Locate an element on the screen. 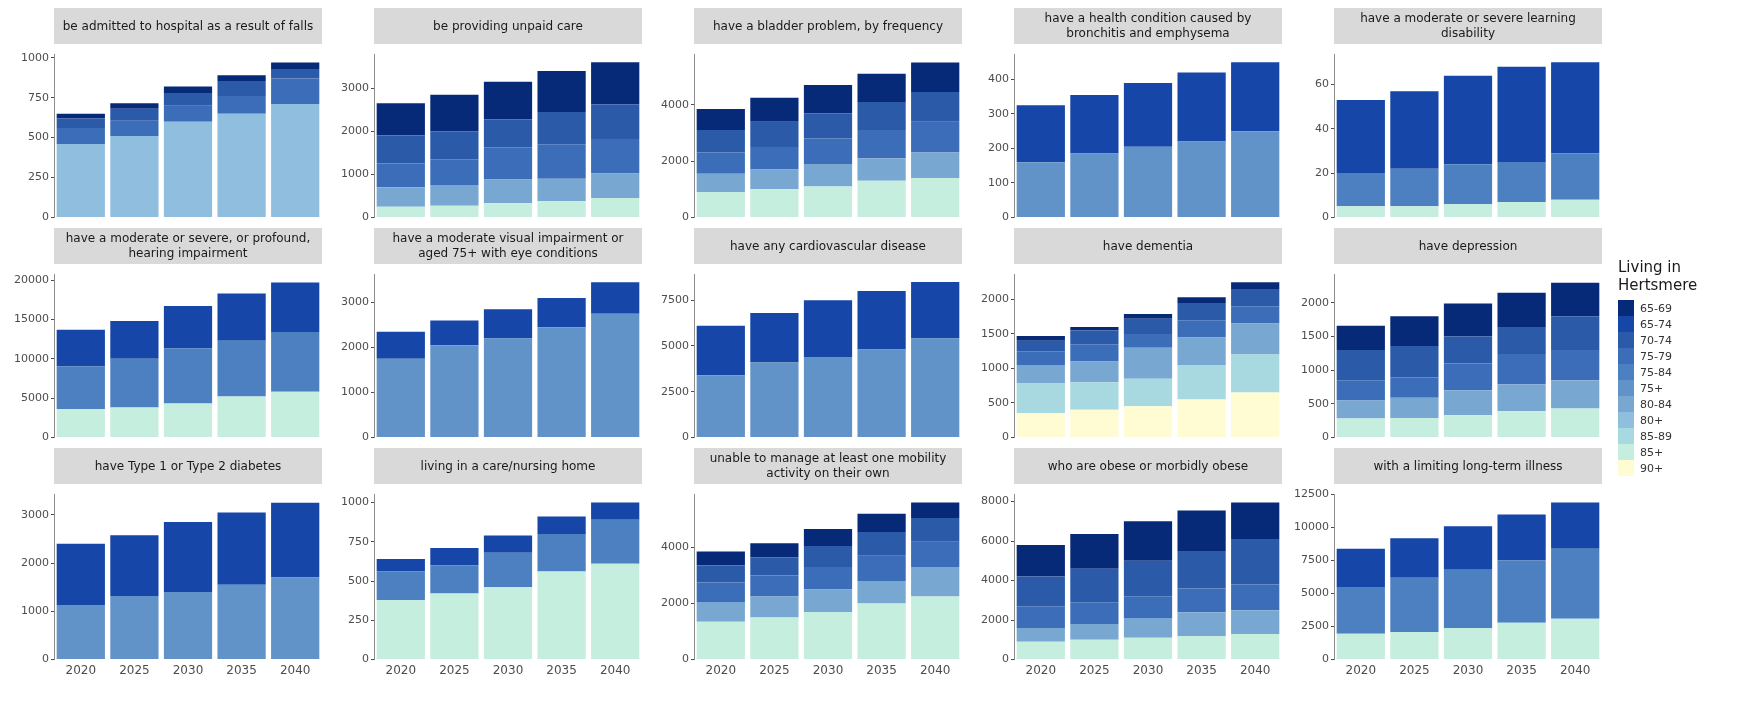  y-tick-label: 250 is located at coordinates (358, 620).